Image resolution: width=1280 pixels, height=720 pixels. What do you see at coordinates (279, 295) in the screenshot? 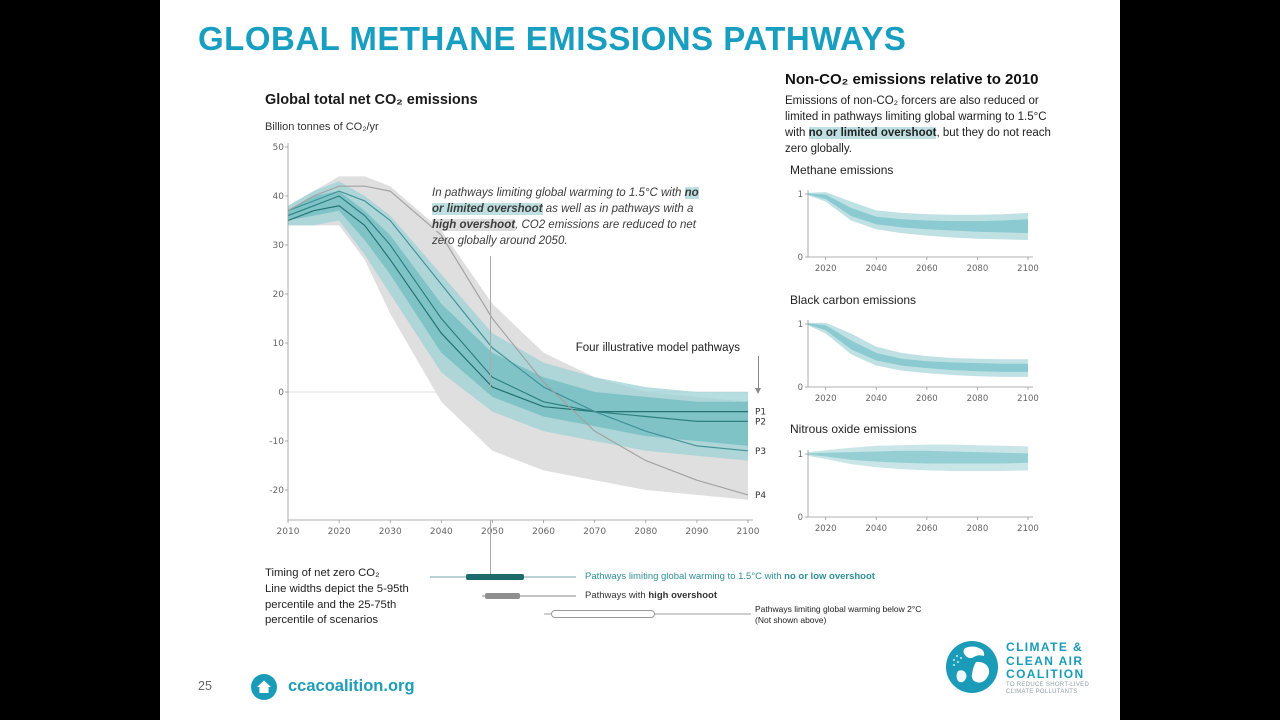
I see `svg-text: 20` at bounding box center [279, 295].